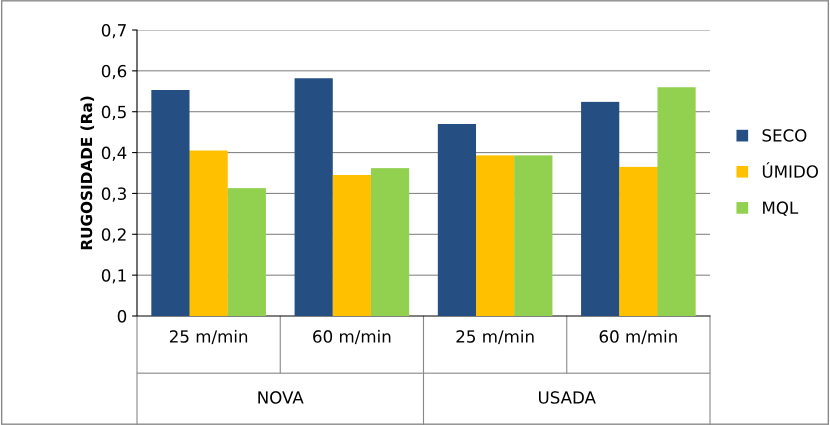 This screenshot has width=830, height=425. I want to click on y-tick-label: 0, so click(122, 316).